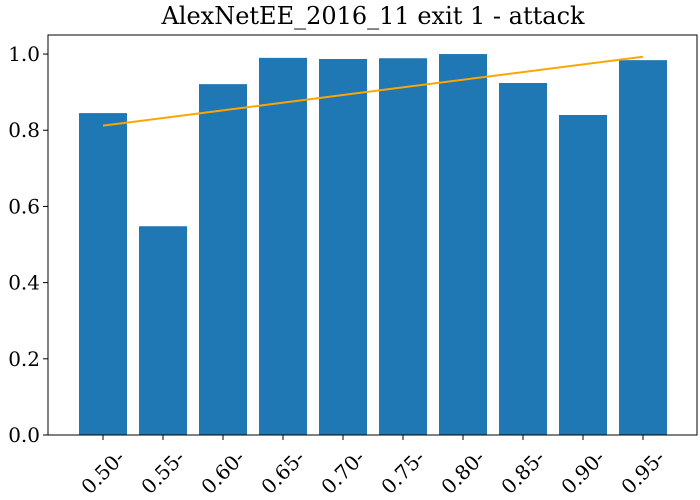  What do you see at coordinates (24, 206) in the screenshot?
I see `y-tick-label: 0.6` at bounding box center [24, 206].